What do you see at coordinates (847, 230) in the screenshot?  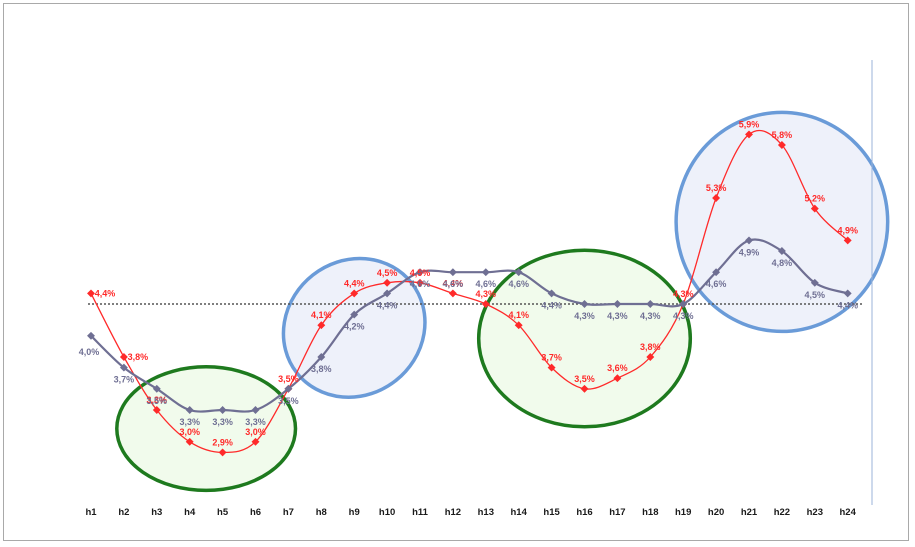 I see `series-1-label-h24: 4,9%` at bounding box center [847, 230].